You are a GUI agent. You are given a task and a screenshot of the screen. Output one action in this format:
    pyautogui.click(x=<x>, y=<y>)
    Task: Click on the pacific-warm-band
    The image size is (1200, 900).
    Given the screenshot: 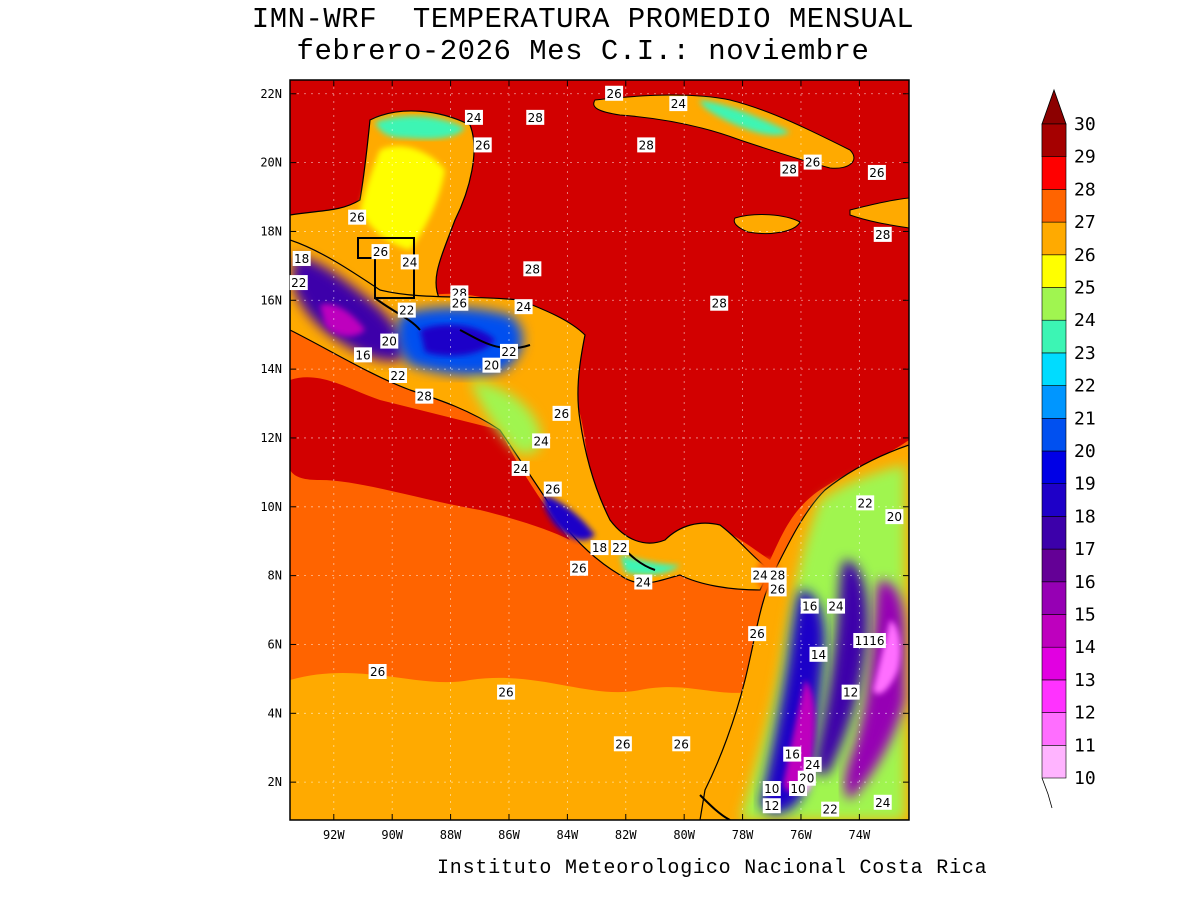 What is the action you would take?
    pyautogui.click(x=430, y=458)
    